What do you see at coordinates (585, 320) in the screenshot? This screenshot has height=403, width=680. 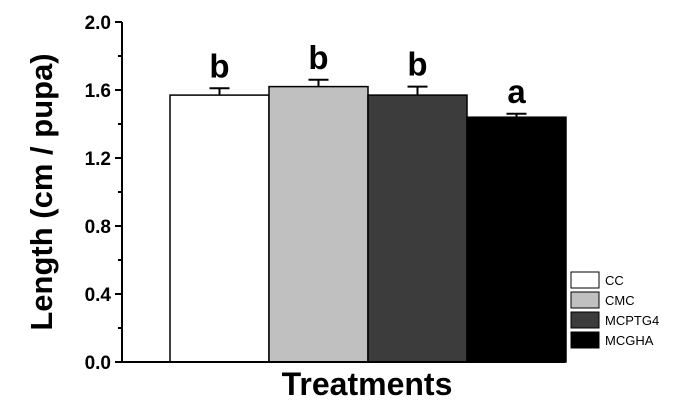 I see `legend-swatch-mcptg4` at bounding box center [585, 320].